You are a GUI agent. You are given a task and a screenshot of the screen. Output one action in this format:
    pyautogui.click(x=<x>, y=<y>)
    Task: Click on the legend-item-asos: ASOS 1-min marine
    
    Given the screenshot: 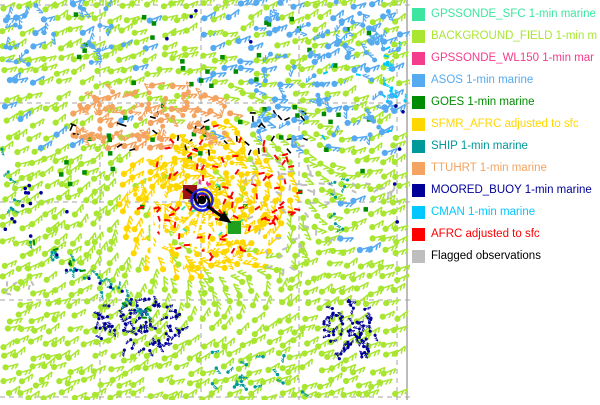 What is the action you would take?
    pyautogui.click(x=506, y=80)
    